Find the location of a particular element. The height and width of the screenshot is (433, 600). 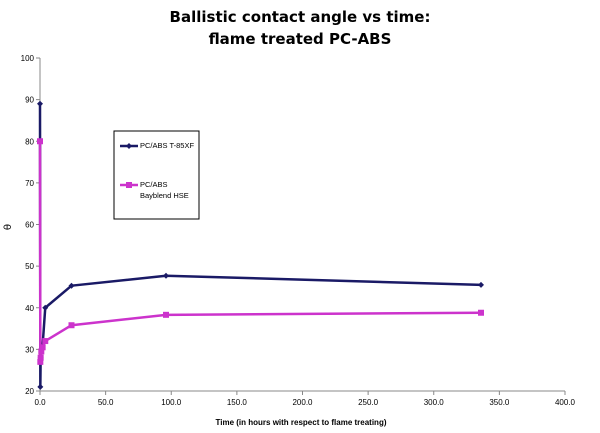

x-tick-label: 350.0 is located at coordinates (499, 402).